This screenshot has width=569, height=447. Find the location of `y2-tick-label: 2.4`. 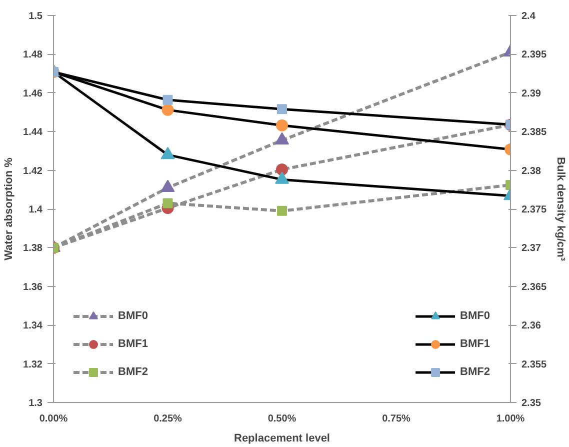

y2-tick-label: 2.4 is located at coordinates (529, 16).